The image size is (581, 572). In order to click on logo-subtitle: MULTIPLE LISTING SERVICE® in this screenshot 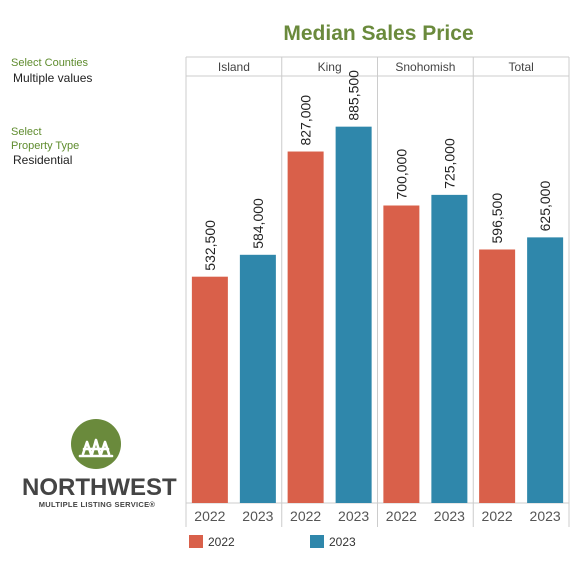, I will do `click(97, 504)`.